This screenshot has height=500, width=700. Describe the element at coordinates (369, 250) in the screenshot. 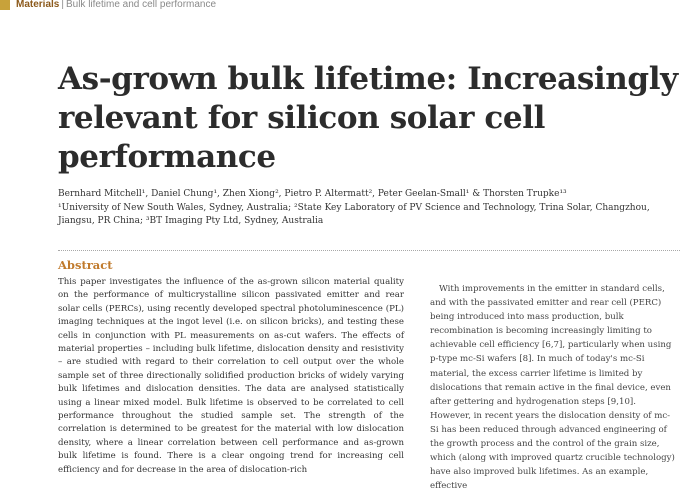

I see `divider` at that location.